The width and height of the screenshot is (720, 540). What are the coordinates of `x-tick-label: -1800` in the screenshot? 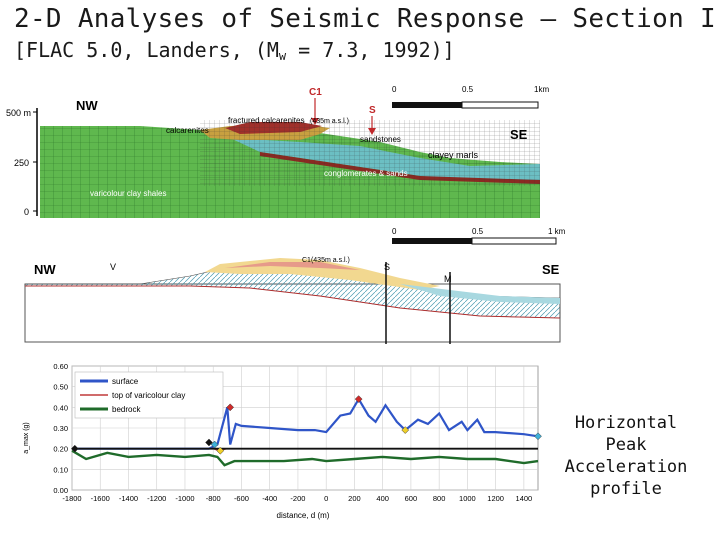 It's located at (71, 498).